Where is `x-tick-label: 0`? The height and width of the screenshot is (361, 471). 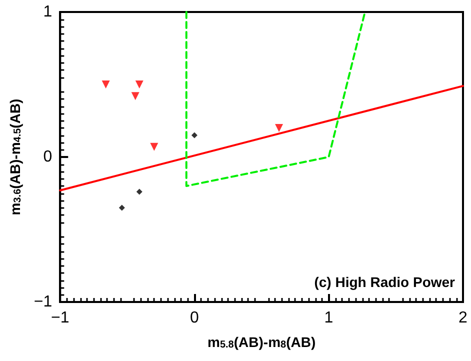 x-tick-label: 0 is located at coordinates (194, 318).